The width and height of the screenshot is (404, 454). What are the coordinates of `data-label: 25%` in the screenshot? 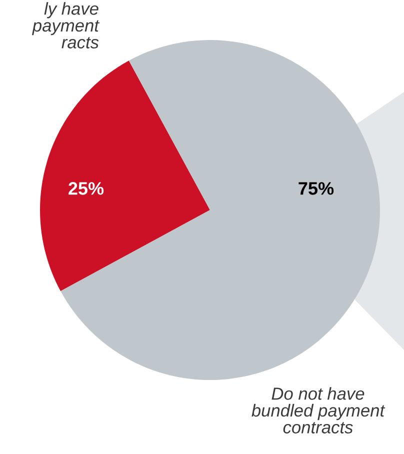 It's located at (86, 188).